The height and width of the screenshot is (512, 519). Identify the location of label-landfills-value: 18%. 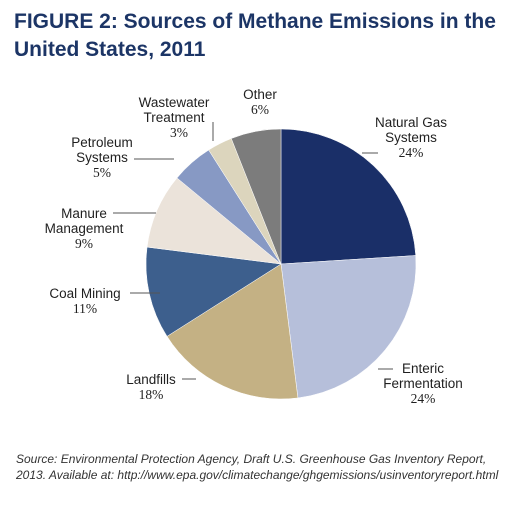
(151, 394).